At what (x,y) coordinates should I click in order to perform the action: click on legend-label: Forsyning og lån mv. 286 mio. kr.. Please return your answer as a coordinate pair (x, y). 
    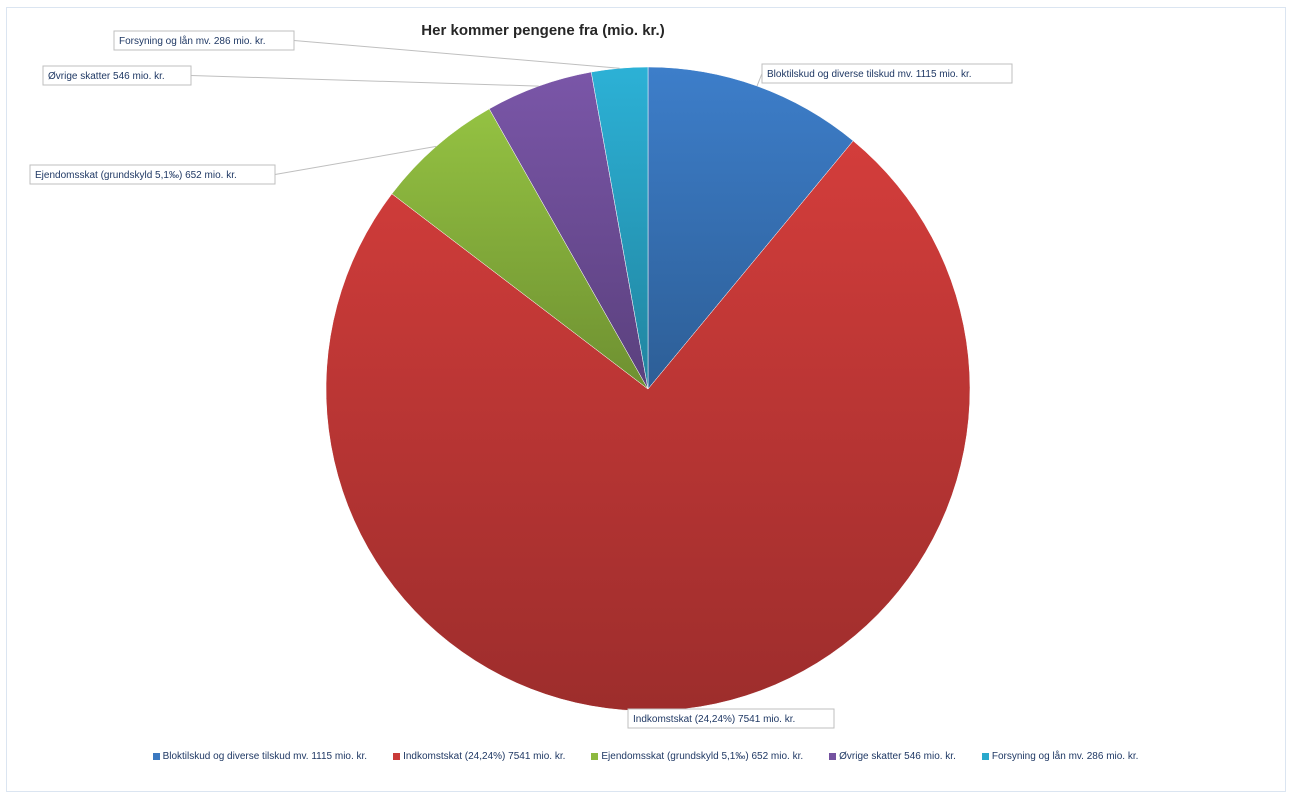
    Looking at the image, I should click on (1065, 756).